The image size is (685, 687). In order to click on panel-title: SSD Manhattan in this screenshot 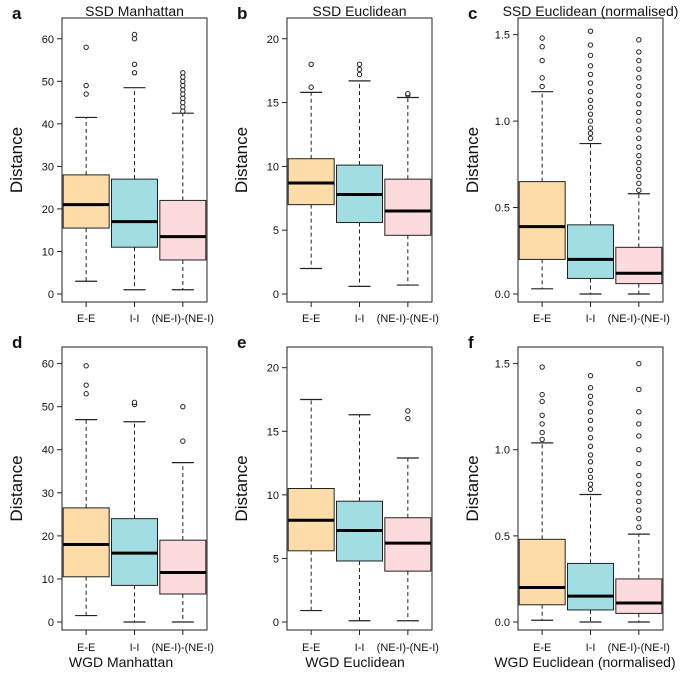, I will do `click(134, 11)`.